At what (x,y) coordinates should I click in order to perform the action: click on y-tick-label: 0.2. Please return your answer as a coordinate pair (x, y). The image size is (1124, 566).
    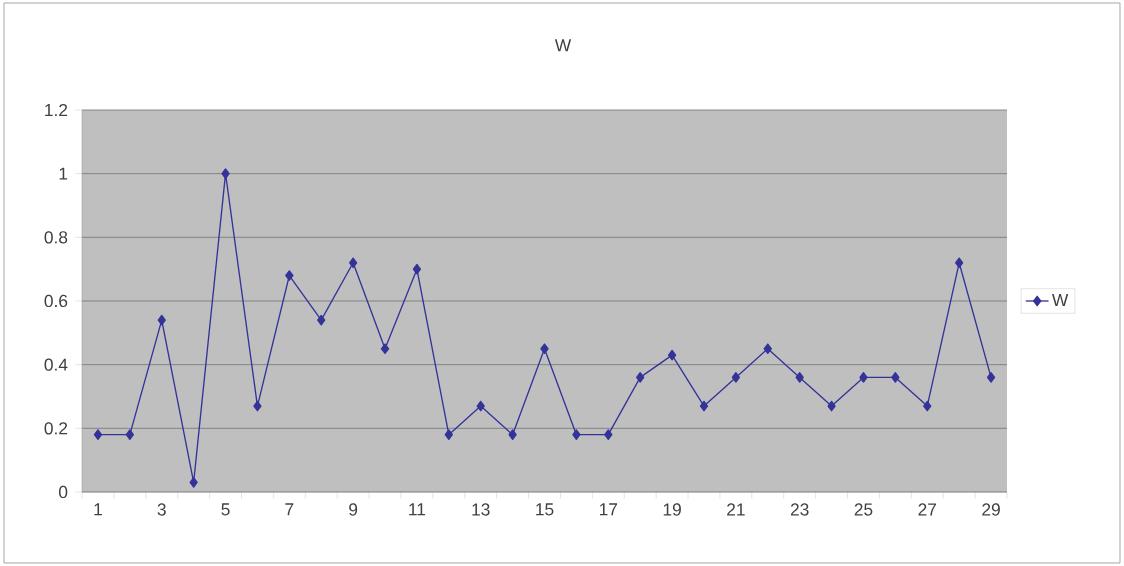
    Looking at the image, I should click on (56, 428).